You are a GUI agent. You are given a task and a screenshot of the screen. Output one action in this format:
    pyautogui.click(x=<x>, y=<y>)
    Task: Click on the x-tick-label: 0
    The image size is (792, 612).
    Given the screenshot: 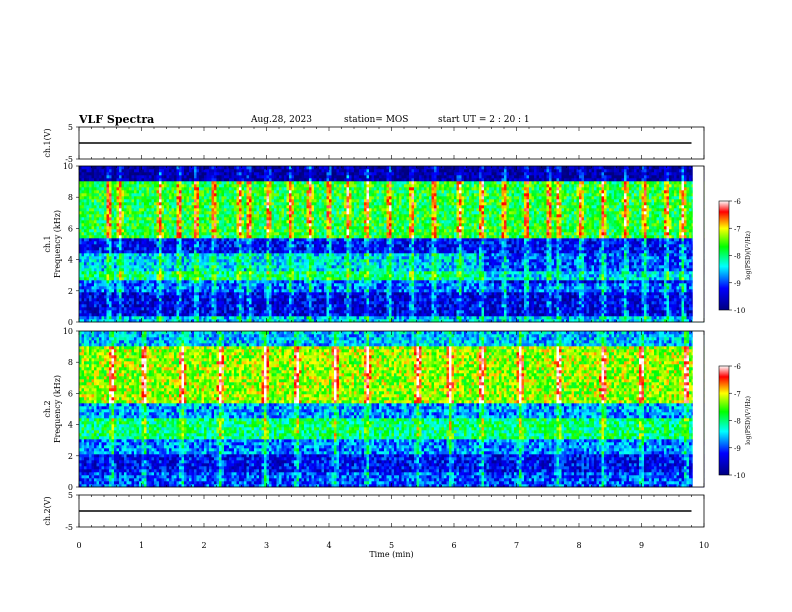 What is the action you would take?
    pyautogui.click(x=78, y=545)
    